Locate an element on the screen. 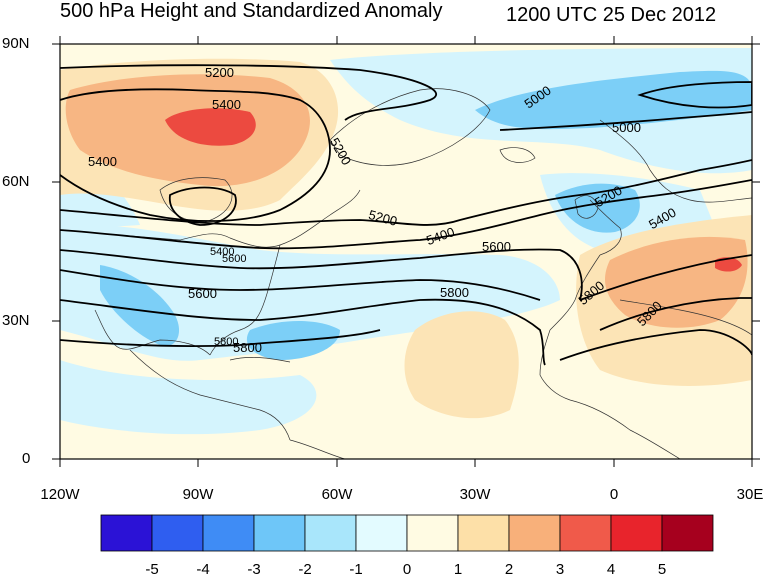 The height and width of the screenshot is (578, 768). colorbar-label: -4 is located at coordinates (203, 569).